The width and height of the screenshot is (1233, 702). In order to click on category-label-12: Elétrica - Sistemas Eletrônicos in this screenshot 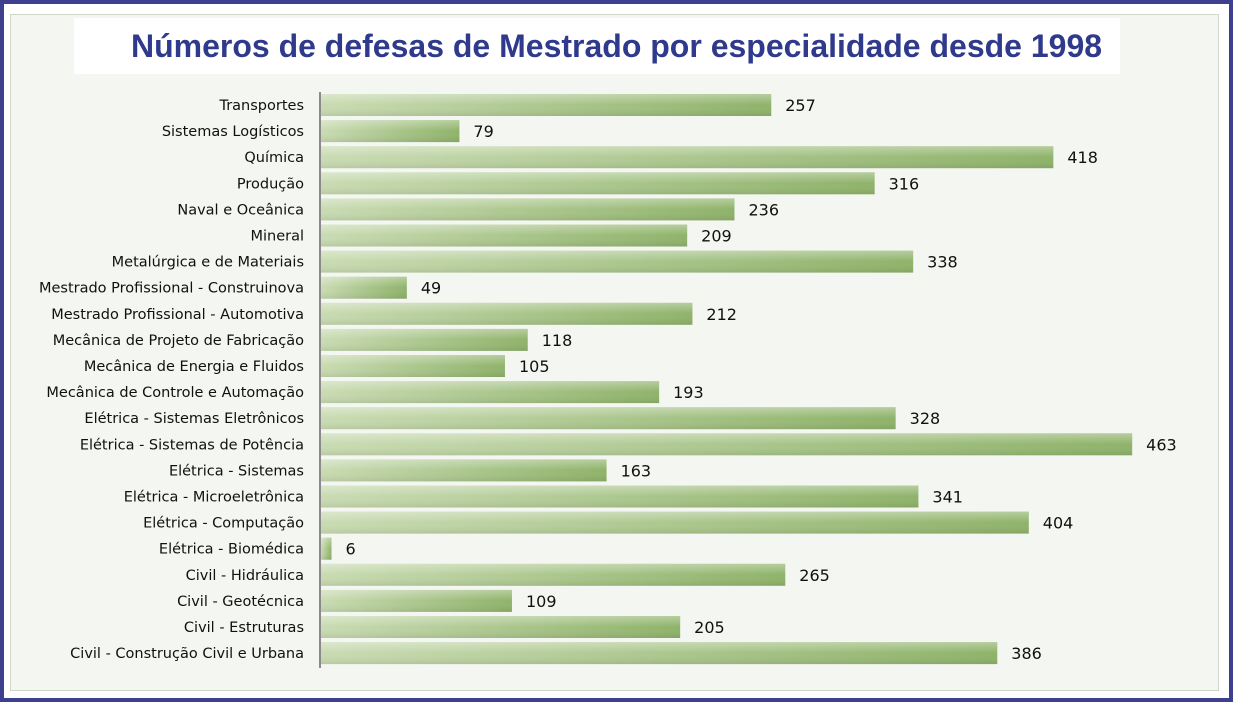, I will do `click(194, 419)`.